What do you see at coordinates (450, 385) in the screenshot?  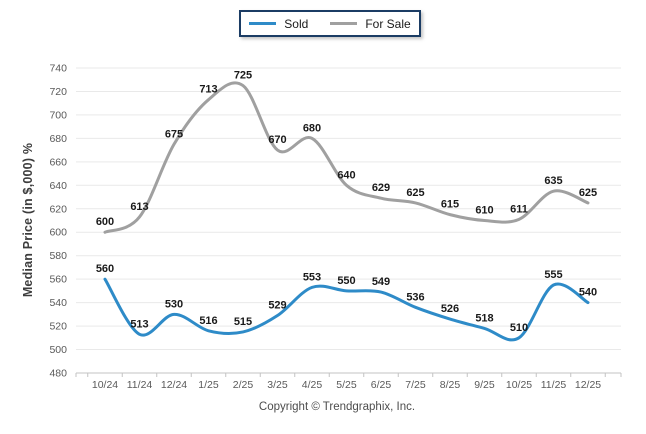 I see `x-axis-tick-label: 8/25` at bounding box center [450, 385].